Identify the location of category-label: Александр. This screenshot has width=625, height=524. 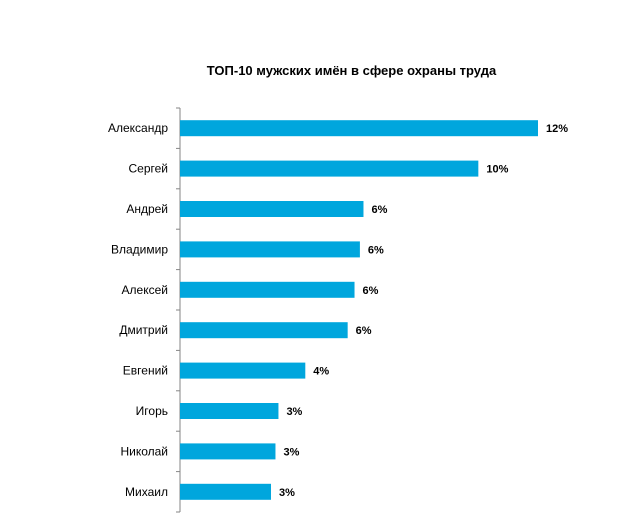
(138, 128).